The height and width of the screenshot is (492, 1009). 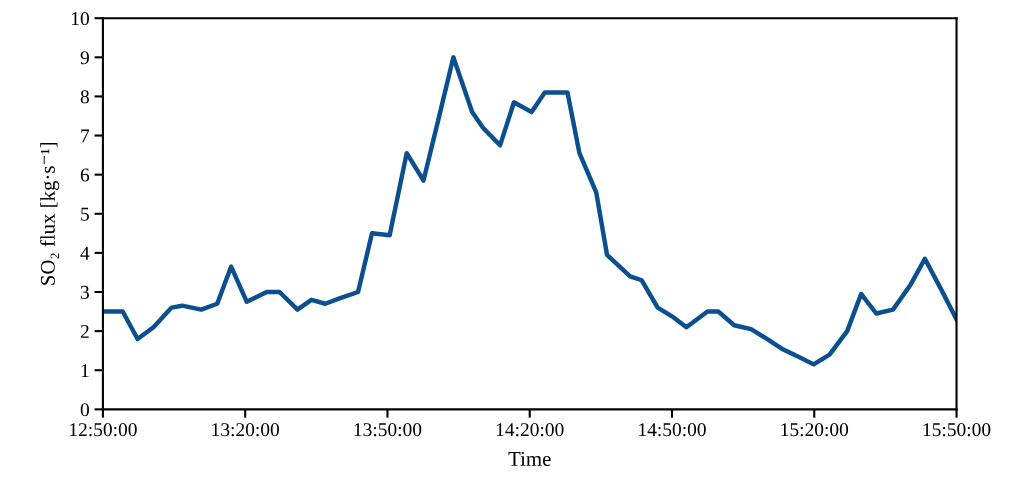 What do you see at coordinates (530, 430) in the screenshot?
I see `x-tick-label: 14:20:00` at bounding box center [530, 430].